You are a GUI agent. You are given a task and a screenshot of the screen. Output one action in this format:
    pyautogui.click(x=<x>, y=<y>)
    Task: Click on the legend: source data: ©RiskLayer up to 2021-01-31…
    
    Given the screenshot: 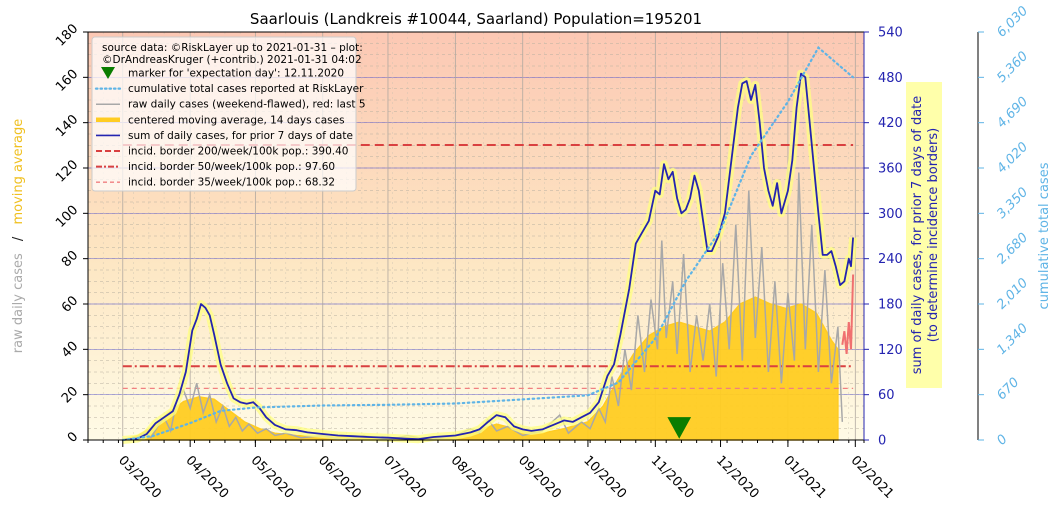 What is the action you would take?
    pyautogui.click(x=228, y=114)
    